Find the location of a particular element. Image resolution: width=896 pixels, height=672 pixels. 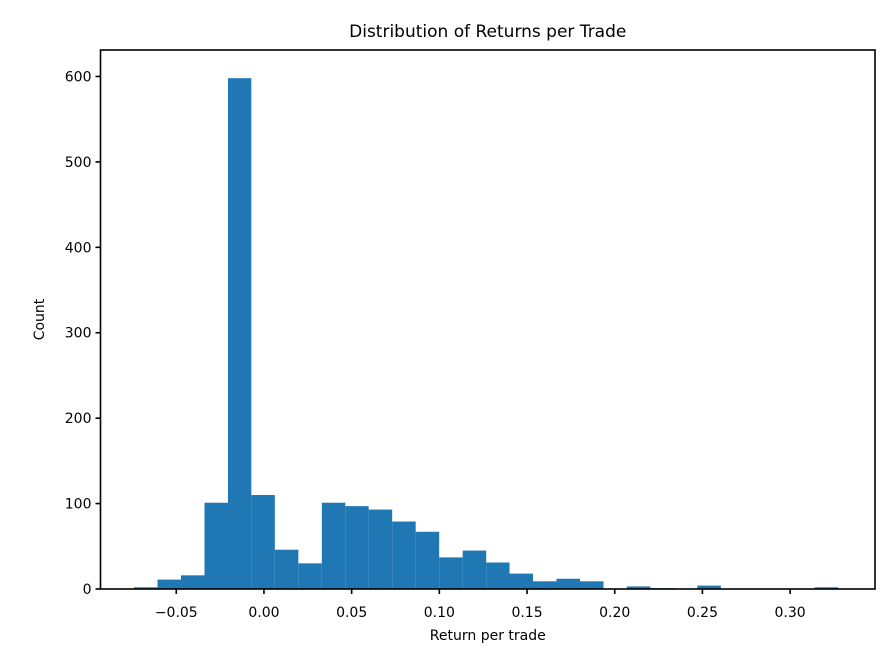

x-tick-label: 0.30 is located at coordinates (790, 613).